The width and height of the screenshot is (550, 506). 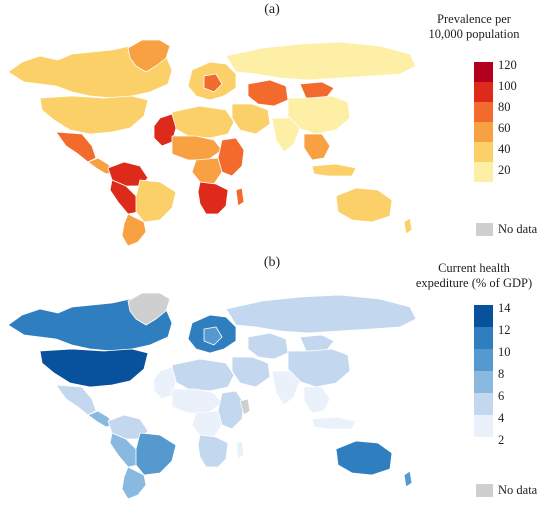 I want to click on prevalence-legend-scale: 120 100 80 60 40 20, so click(x=504, y=120).